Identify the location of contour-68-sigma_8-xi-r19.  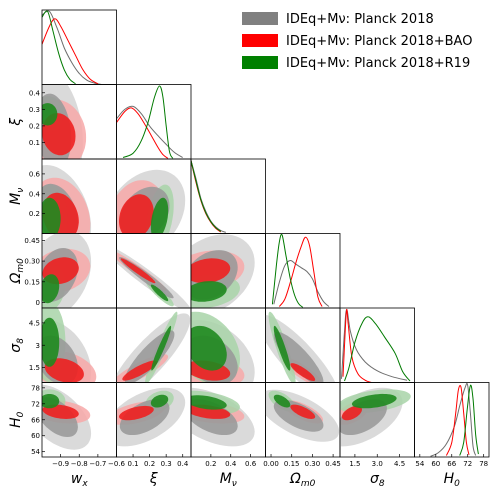
(161, 348).